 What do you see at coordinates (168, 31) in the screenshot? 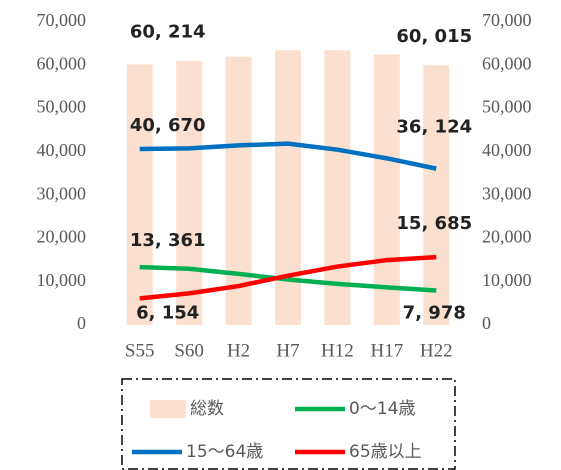
I see `data-label: 60, 214` at bounding box center [168, 31].